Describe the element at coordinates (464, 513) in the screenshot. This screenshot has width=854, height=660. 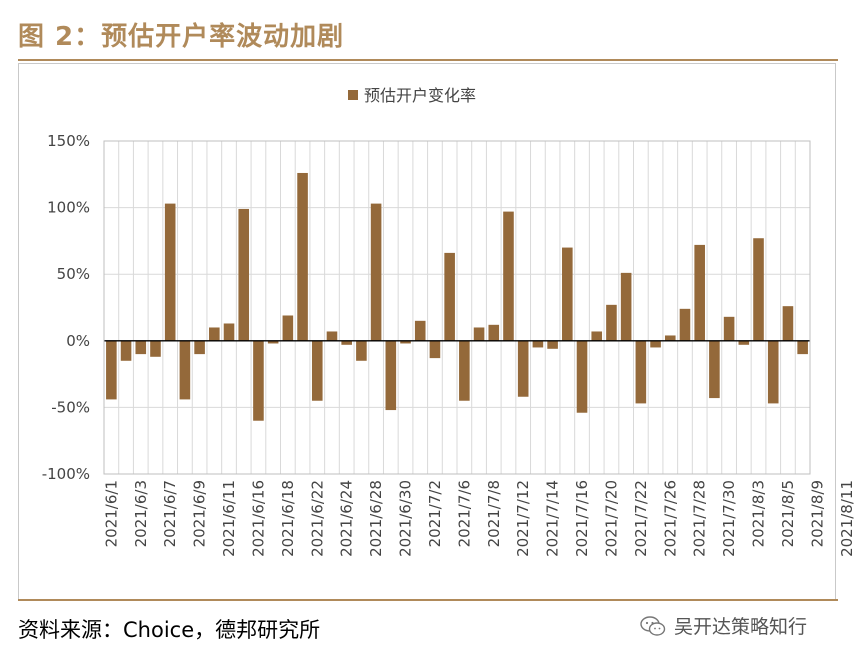
I see `x-tick-label: 2021/7/6` at that location.